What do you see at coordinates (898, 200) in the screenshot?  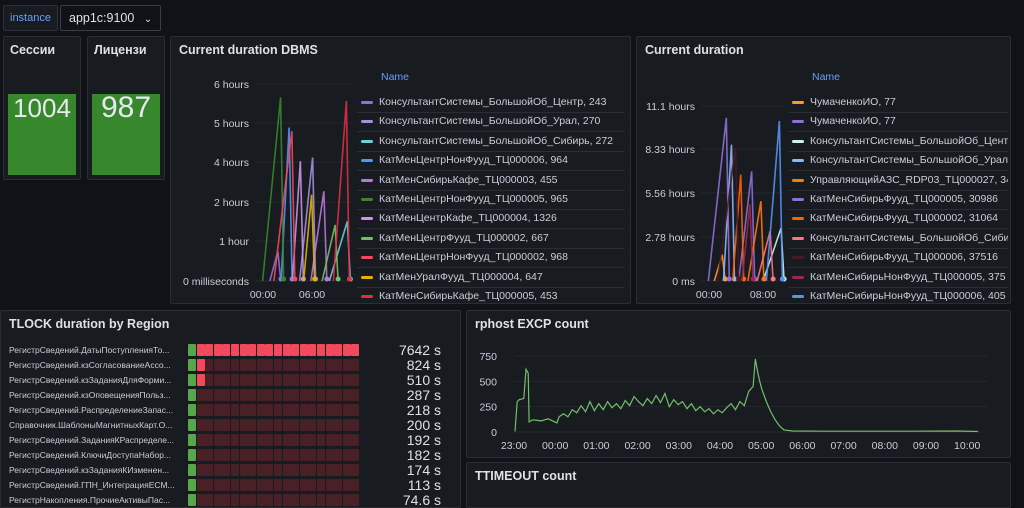 I see `legend-item: КатМенСибирьФууд_ТЦ000005, 30986` at bounding box center [898, 200].